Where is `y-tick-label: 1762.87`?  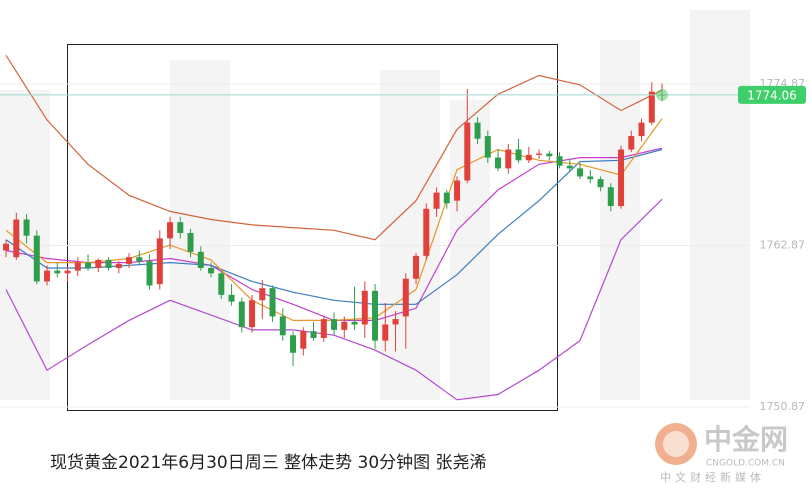 y-tick-label: 1762.87 is located at coordinates (783, 244).